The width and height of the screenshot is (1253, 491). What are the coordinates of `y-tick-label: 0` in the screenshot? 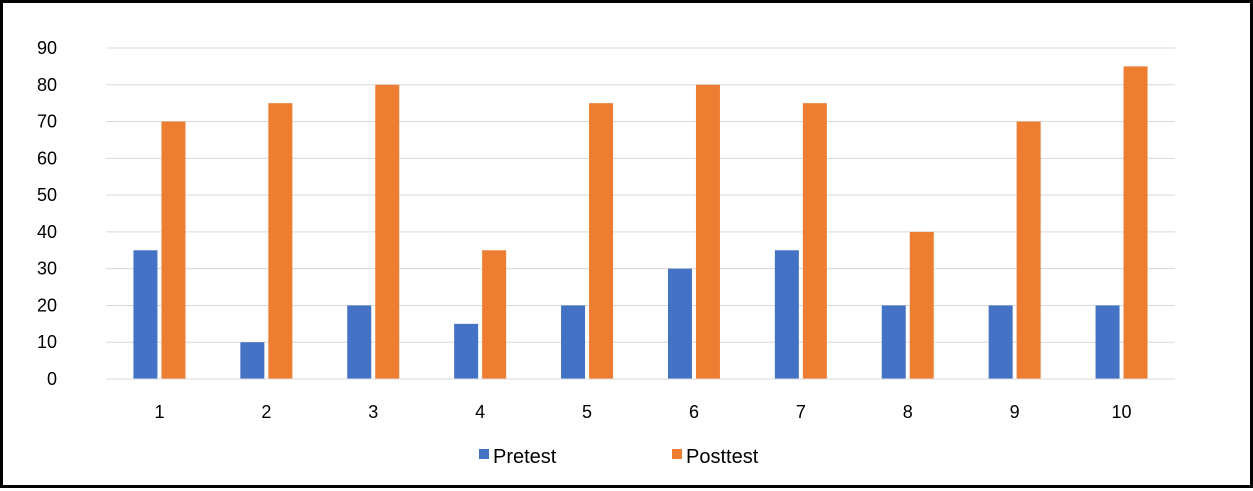 It's located at (52, 379).